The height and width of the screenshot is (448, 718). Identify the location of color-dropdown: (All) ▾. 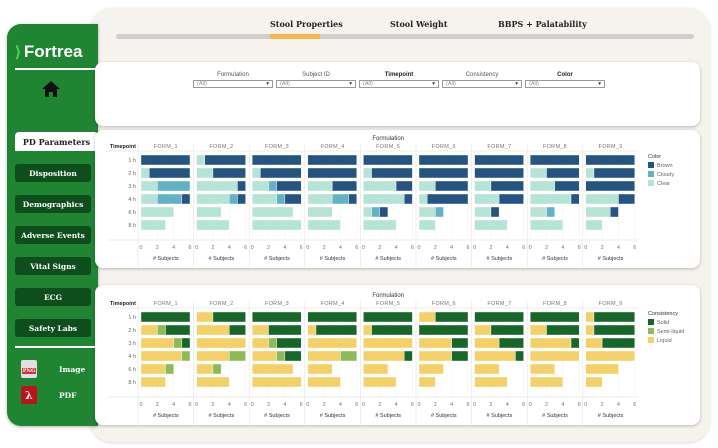
(565, 84).